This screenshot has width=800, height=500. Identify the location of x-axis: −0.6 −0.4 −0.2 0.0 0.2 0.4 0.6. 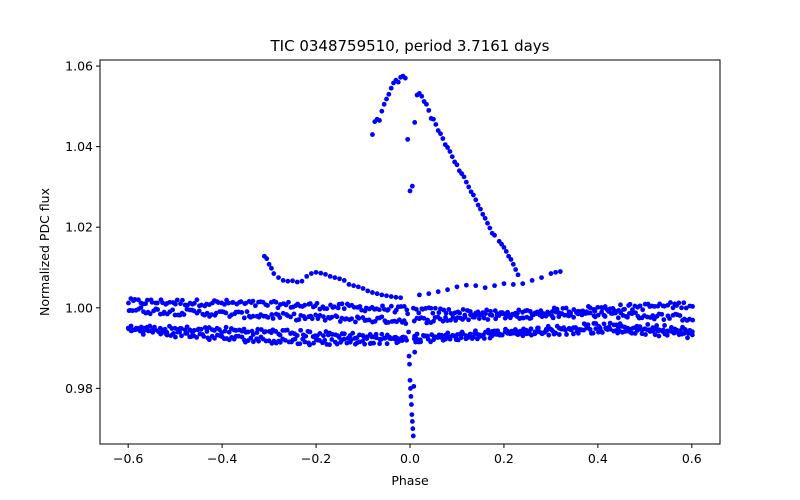
(407, 455).